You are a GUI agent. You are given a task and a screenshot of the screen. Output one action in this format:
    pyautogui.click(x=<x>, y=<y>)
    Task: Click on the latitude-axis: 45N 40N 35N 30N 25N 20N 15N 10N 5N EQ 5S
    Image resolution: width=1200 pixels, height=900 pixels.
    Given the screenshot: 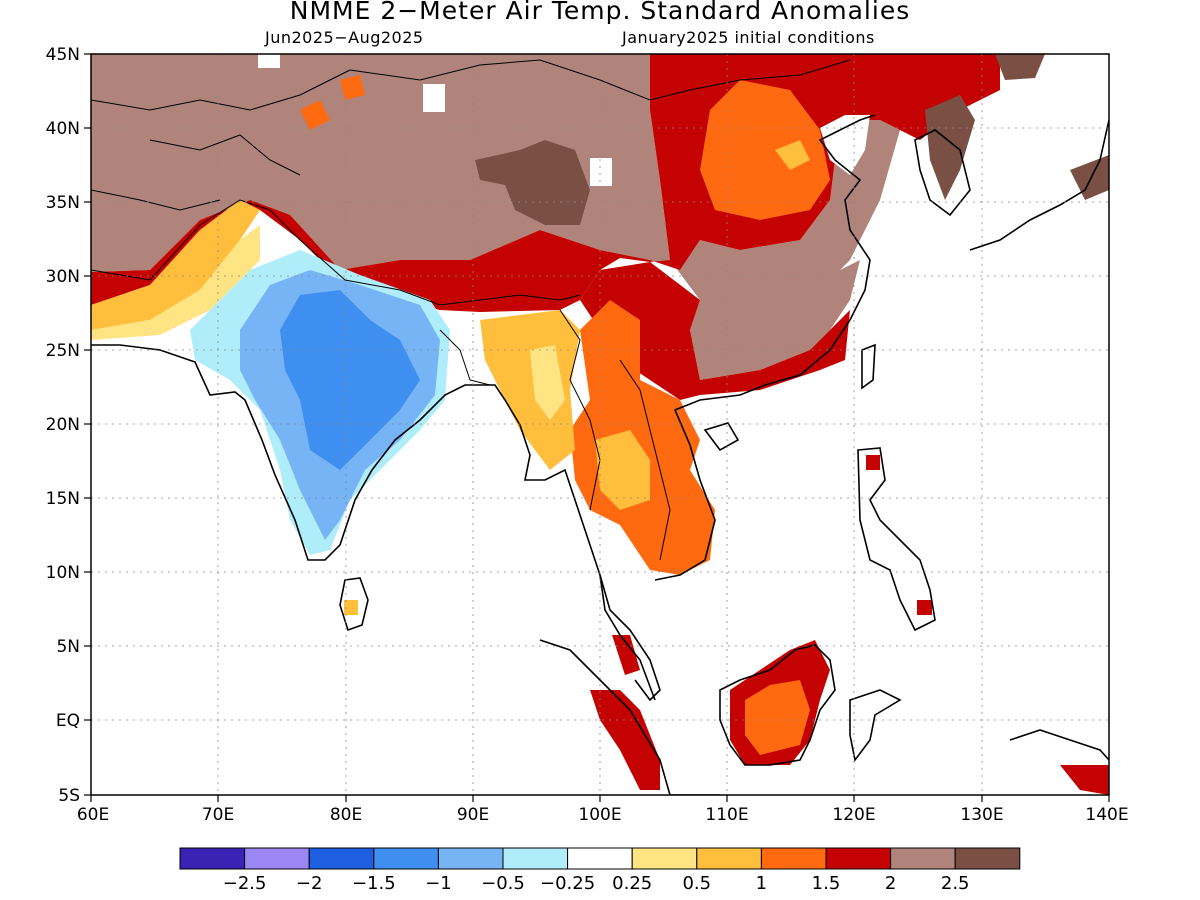 What is the action you would take?
    pyautogui.click(x=68, y=425)
    